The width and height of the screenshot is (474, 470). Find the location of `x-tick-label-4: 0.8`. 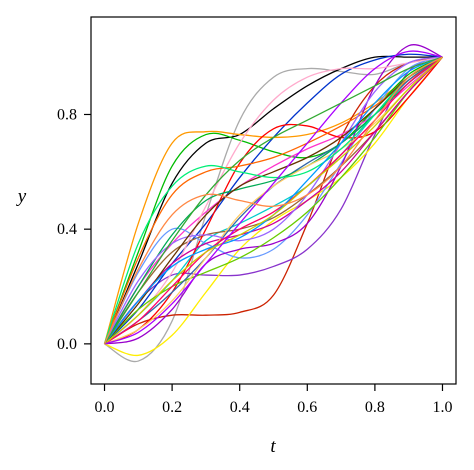

x-tick-label-4: 0.8 is located at coordinates (375, 407).